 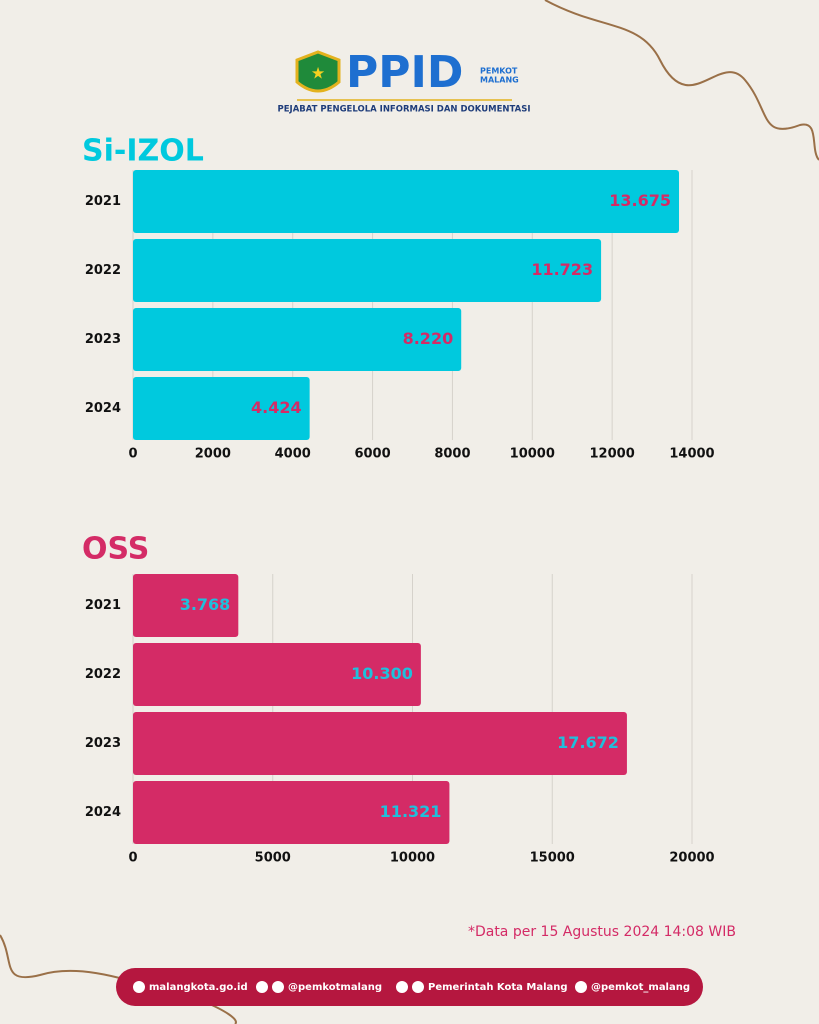 What do you see at coordinates (411, 811) in the screenshot?
I see `value-label: 11.321` at bounding box center [411, 811].